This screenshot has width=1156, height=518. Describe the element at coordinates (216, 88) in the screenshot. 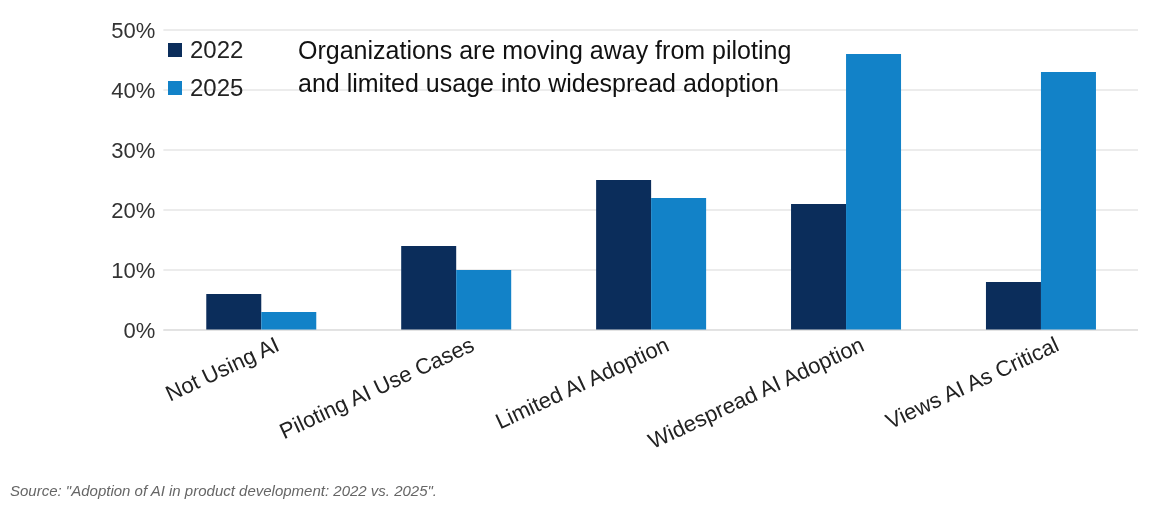

I see `legend-label: 2025` at that location.